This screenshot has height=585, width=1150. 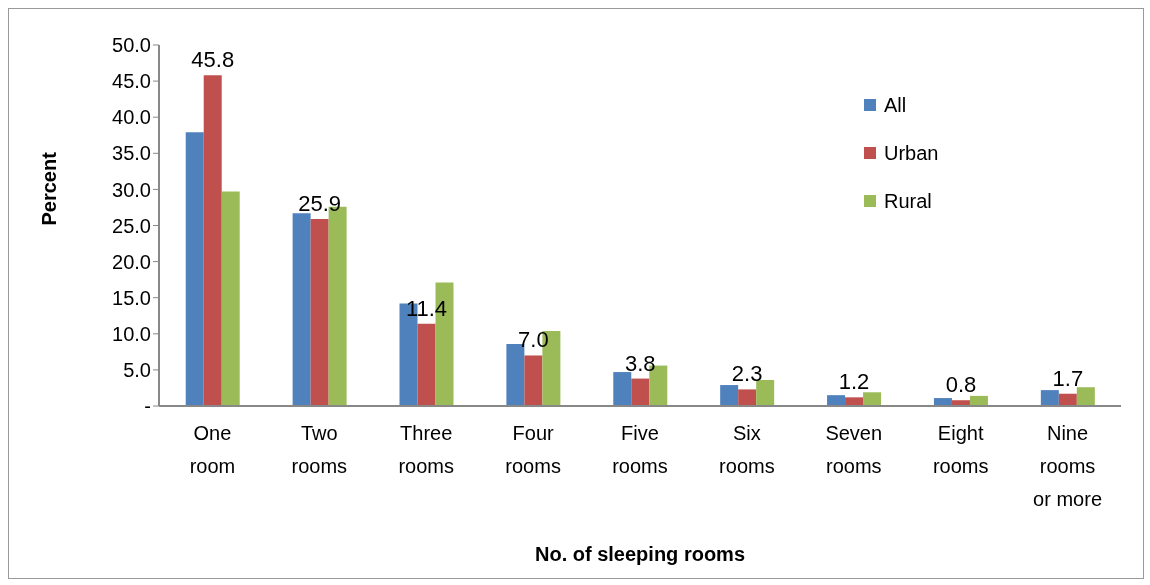 I want to click on data-label: 25.9, so click(x=320, y=203).